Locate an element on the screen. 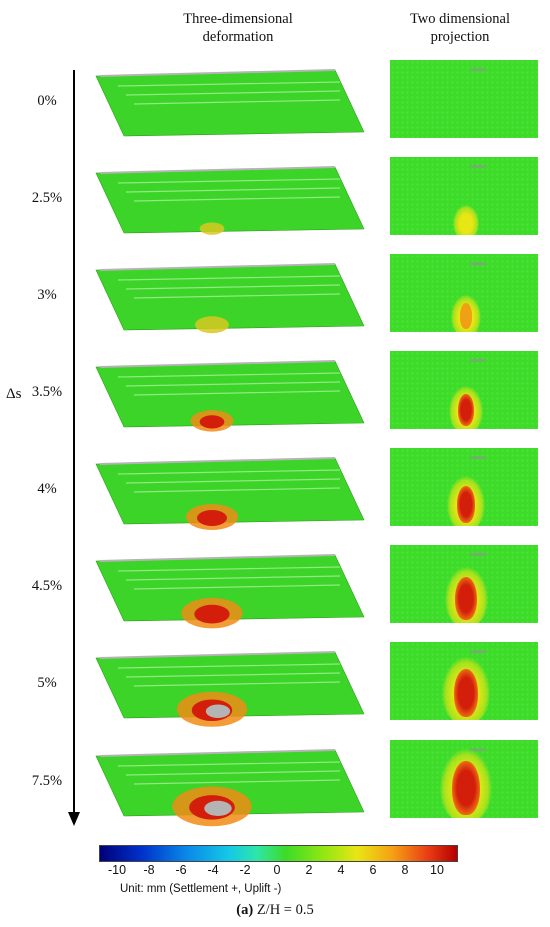  row-label: 5% is located at coordinates (47, 683).